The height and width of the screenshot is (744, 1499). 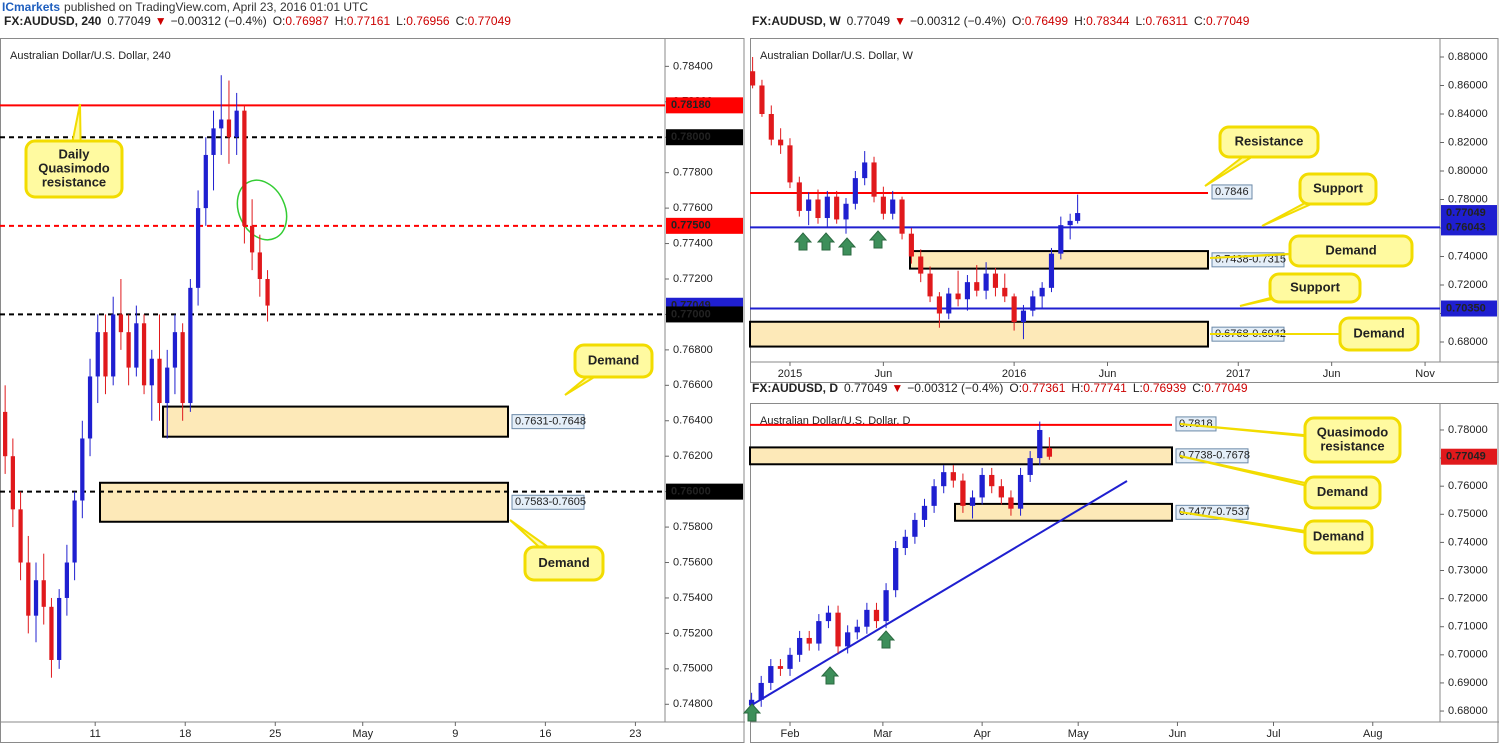 What do you see at coordinates (1044, 388) in the screenshot?
I see `ohlc-value: 0.77361` at bounding box center [1044, 388].